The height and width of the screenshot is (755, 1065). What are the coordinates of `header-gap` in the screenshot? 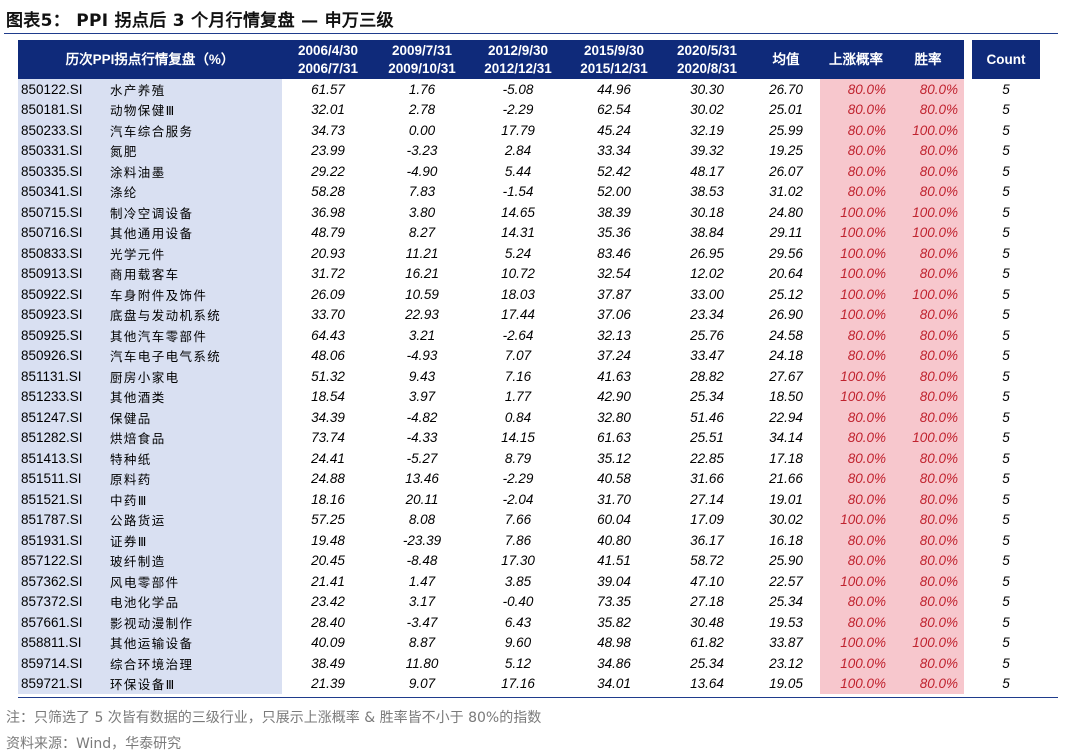 It's located at (968, 59).